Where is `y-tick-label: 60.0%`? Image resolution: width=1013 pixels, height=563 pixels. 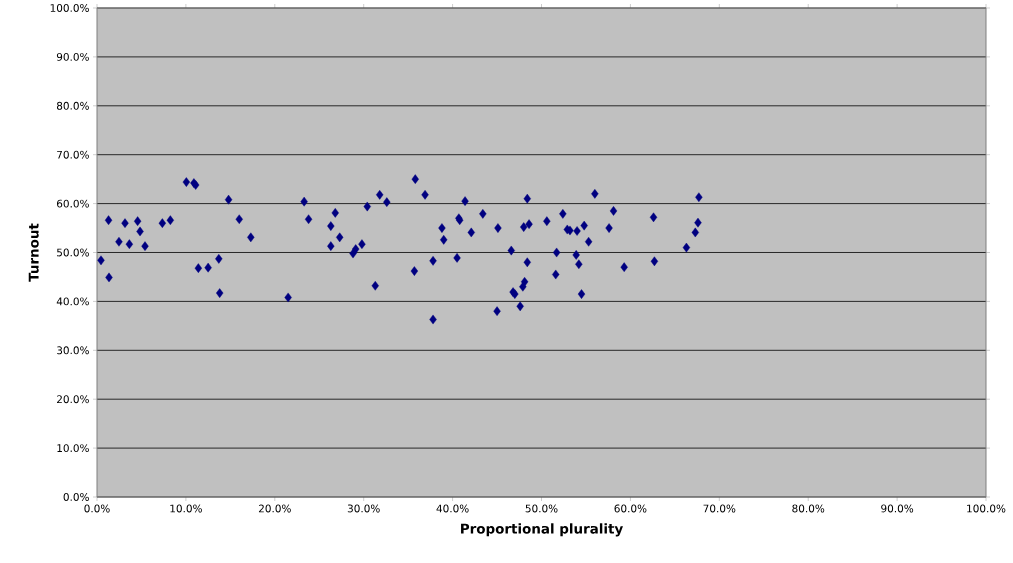
y-tick-label: 60.0% is located at coordinates (72, 203).